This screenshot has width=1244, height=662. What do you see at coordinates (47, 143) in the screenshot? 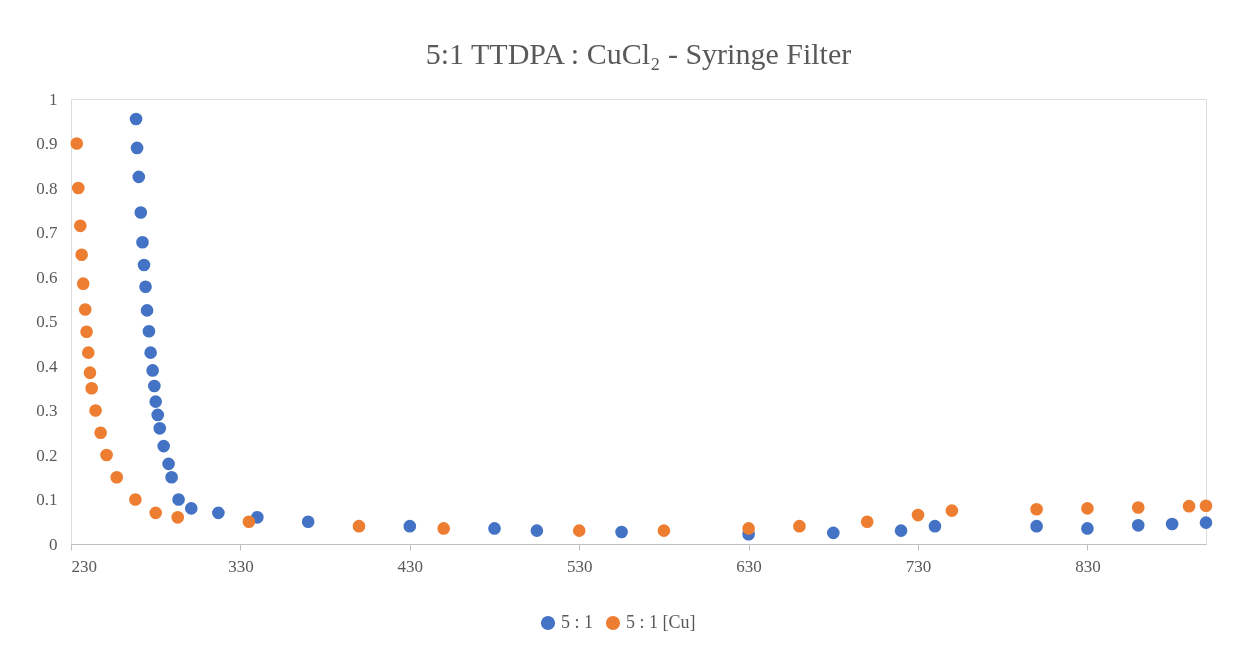
I see `y-tick-label: 0.9` at bounding box center [47, 143].